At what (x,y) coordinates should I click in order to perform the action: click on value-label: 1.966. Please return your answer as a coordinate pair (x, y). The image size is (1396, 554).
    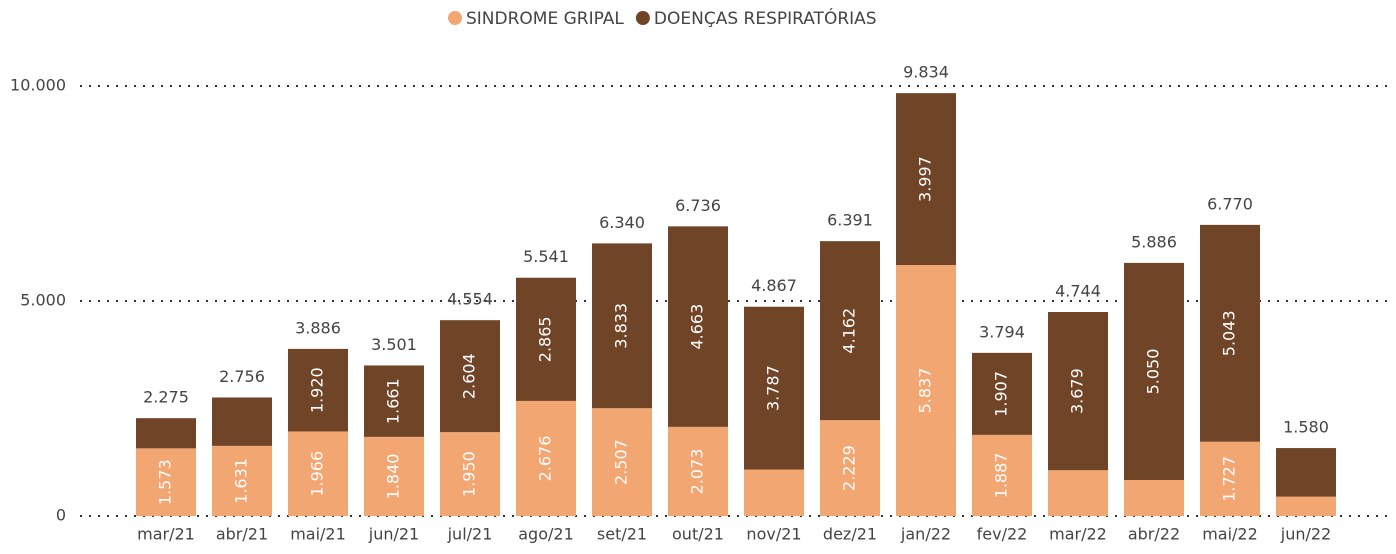
    Looking at the image, I should click on (317, 474).